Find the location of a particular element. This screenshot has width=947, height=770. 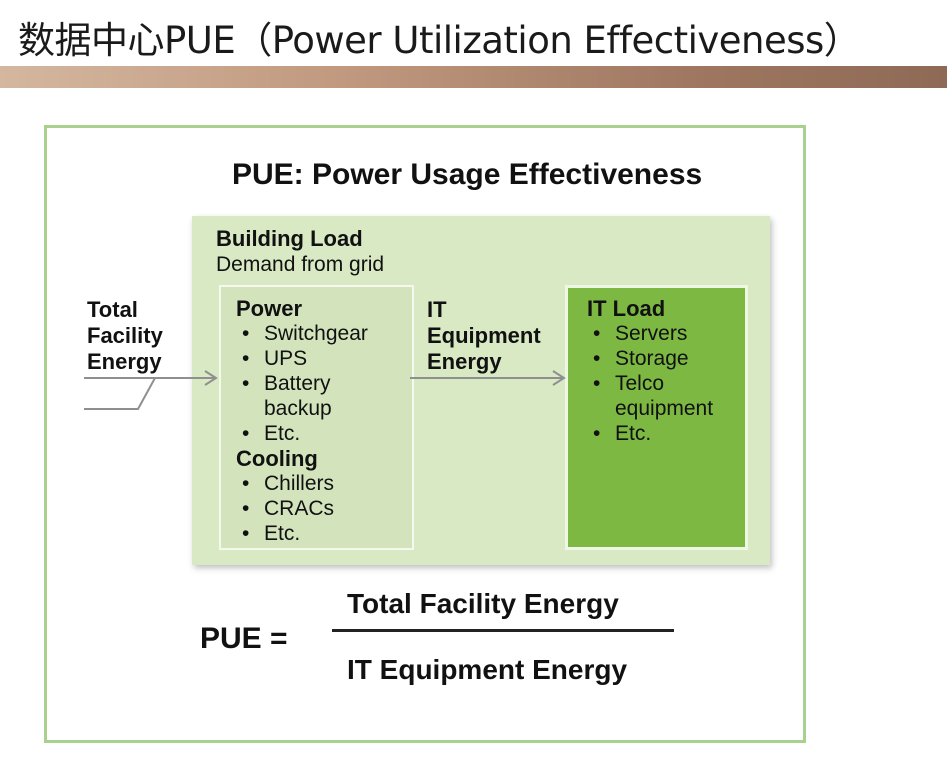

it-item-servers: Servers is located at coordinates (650, 333).